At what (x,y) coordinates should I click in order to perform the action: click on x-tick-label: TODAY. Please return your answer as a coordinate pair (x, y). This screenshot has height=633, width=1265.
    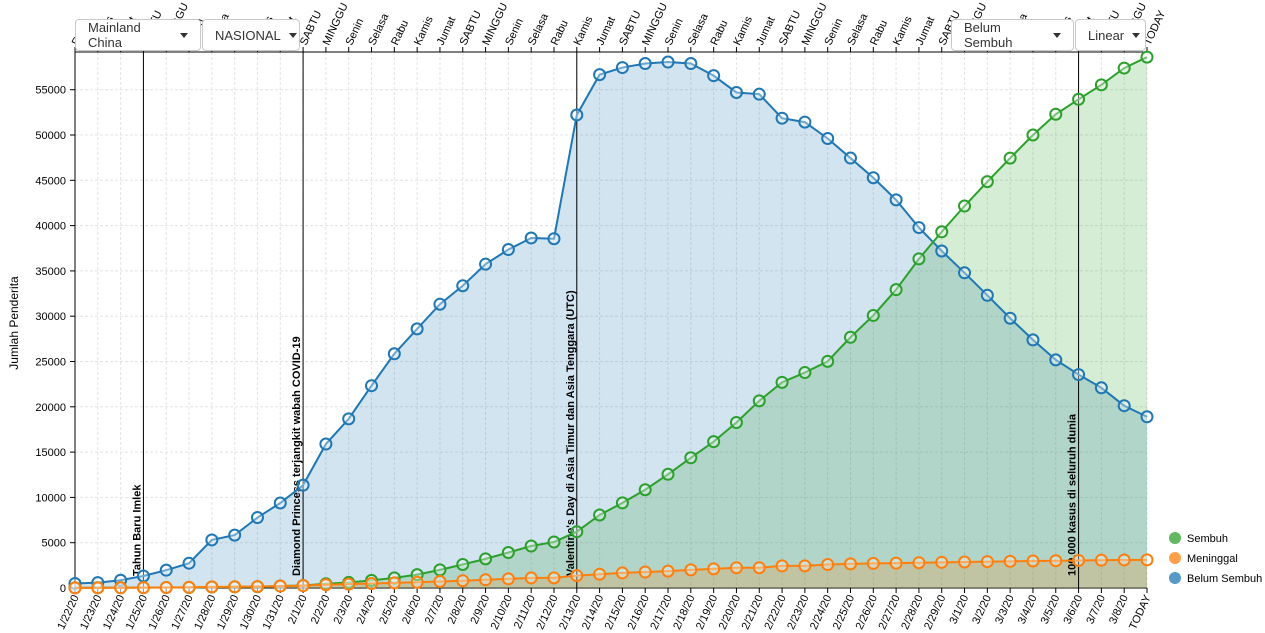
    Looking at the image, I should click on (1140, 612).